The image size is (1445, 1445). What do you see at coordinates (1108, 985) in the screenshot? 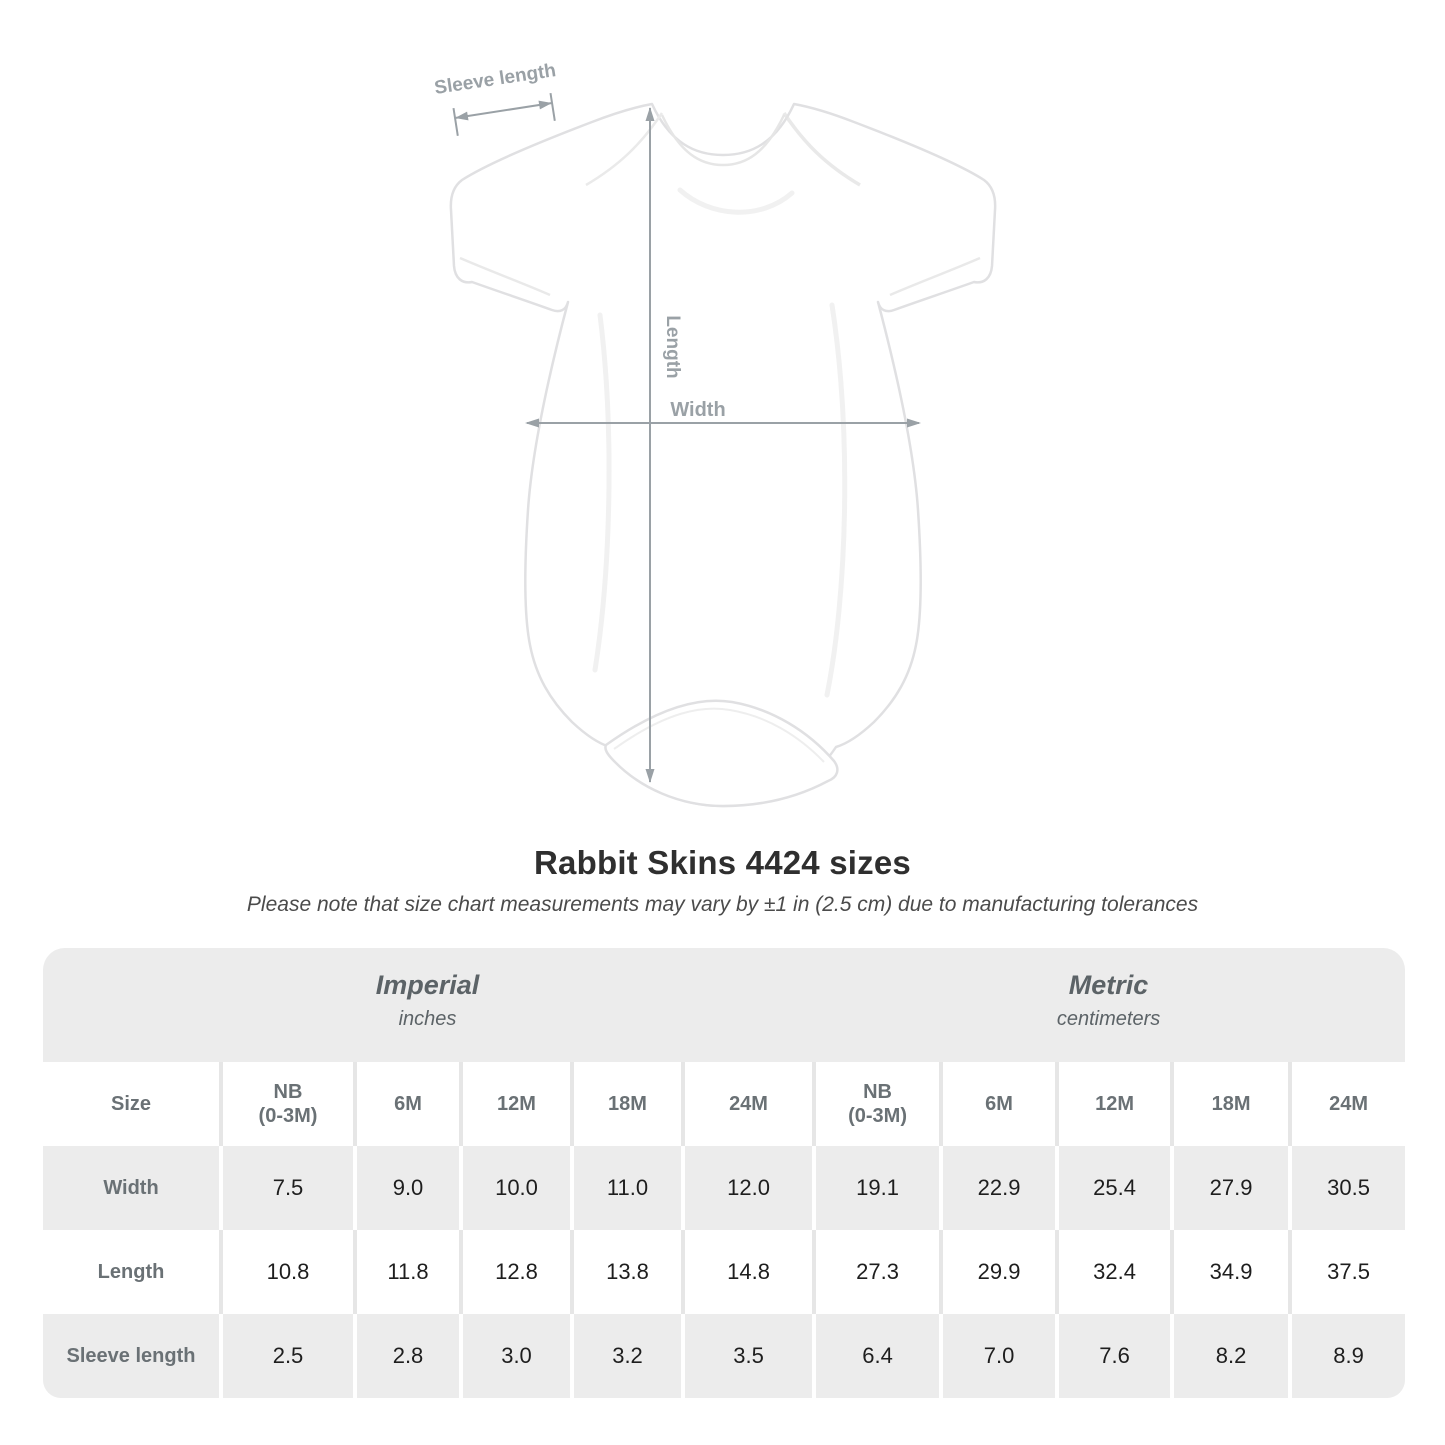
I see `metric-label: Metric` at bounding box center [1108, 985].